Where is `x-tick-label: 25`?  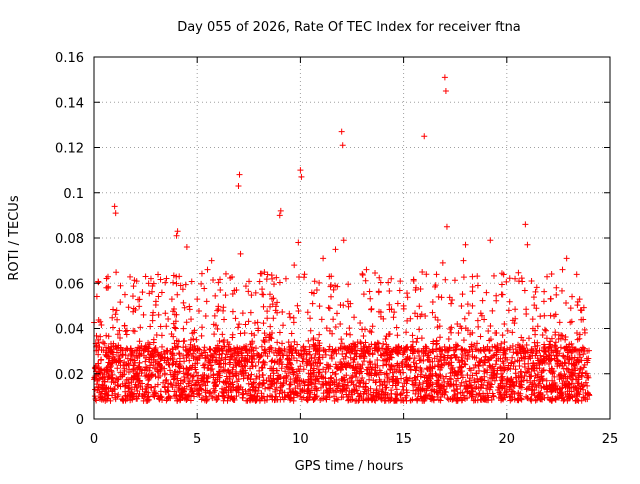
x-tick-label: 25 is located at coordinates (610, 439).